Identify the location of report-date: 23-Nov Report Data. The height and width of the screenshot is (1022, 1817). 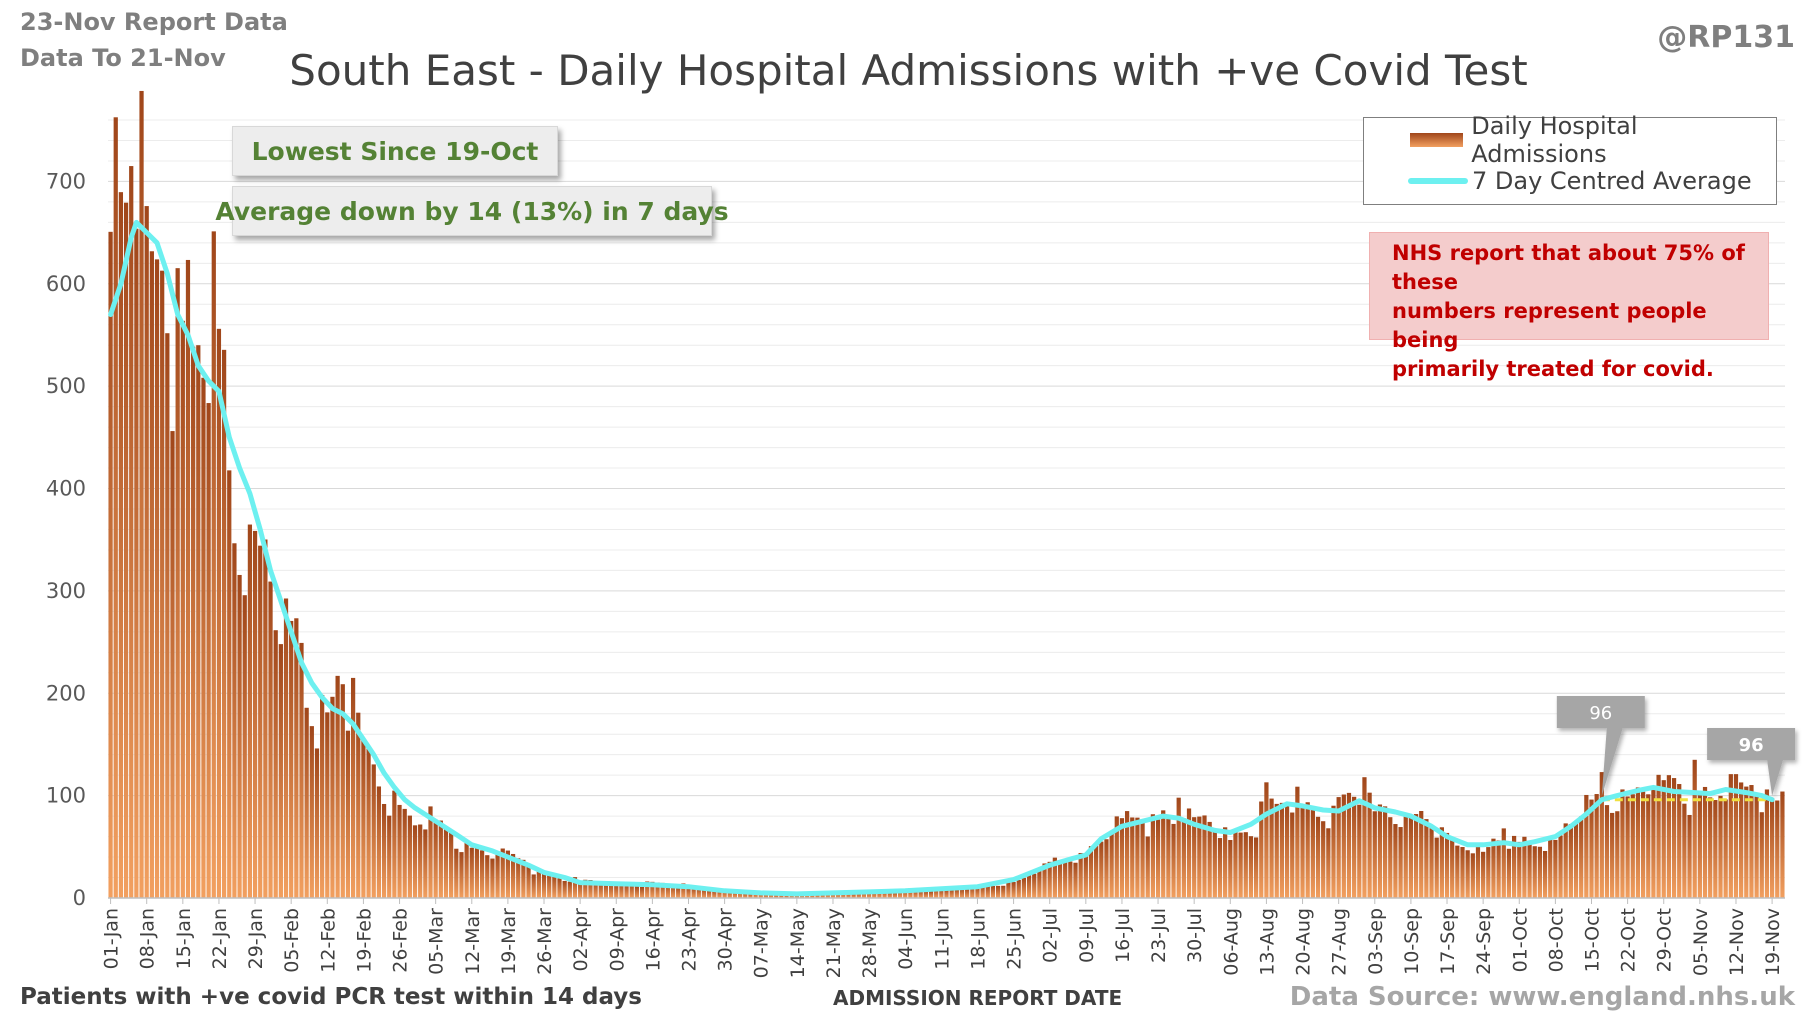
(154, 22).